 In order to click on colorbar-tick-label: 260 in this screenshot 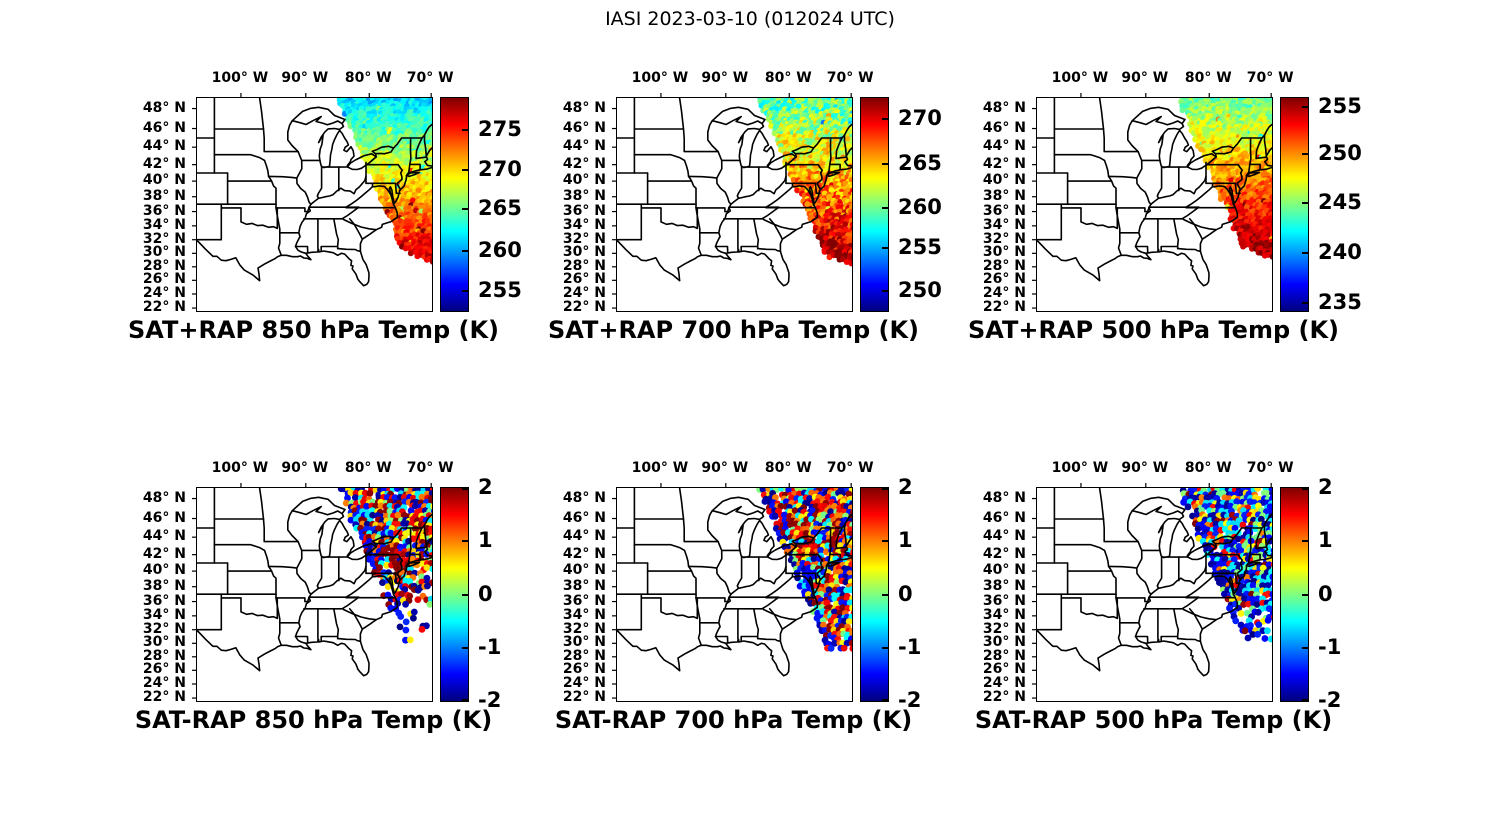, I will do `click(500, 249)`.